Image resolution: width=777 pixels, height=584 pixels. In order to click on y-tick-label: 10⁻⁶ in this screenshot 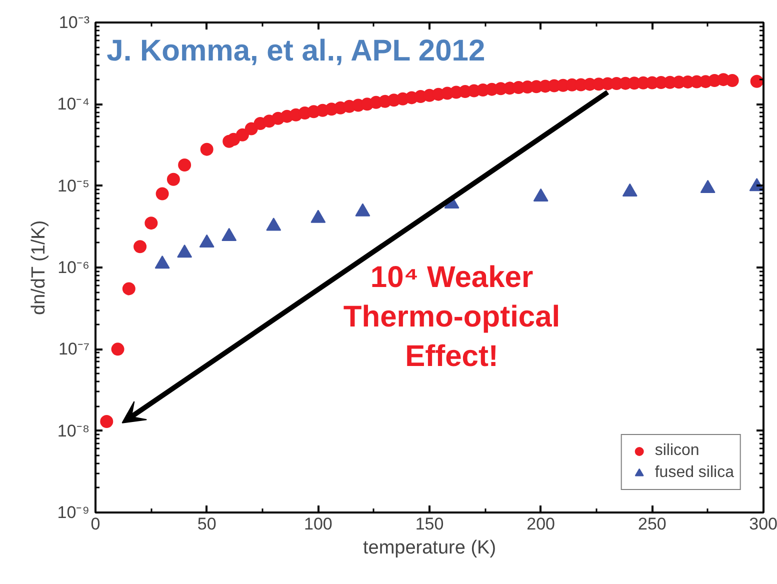, I will do `click(74, 267)`.